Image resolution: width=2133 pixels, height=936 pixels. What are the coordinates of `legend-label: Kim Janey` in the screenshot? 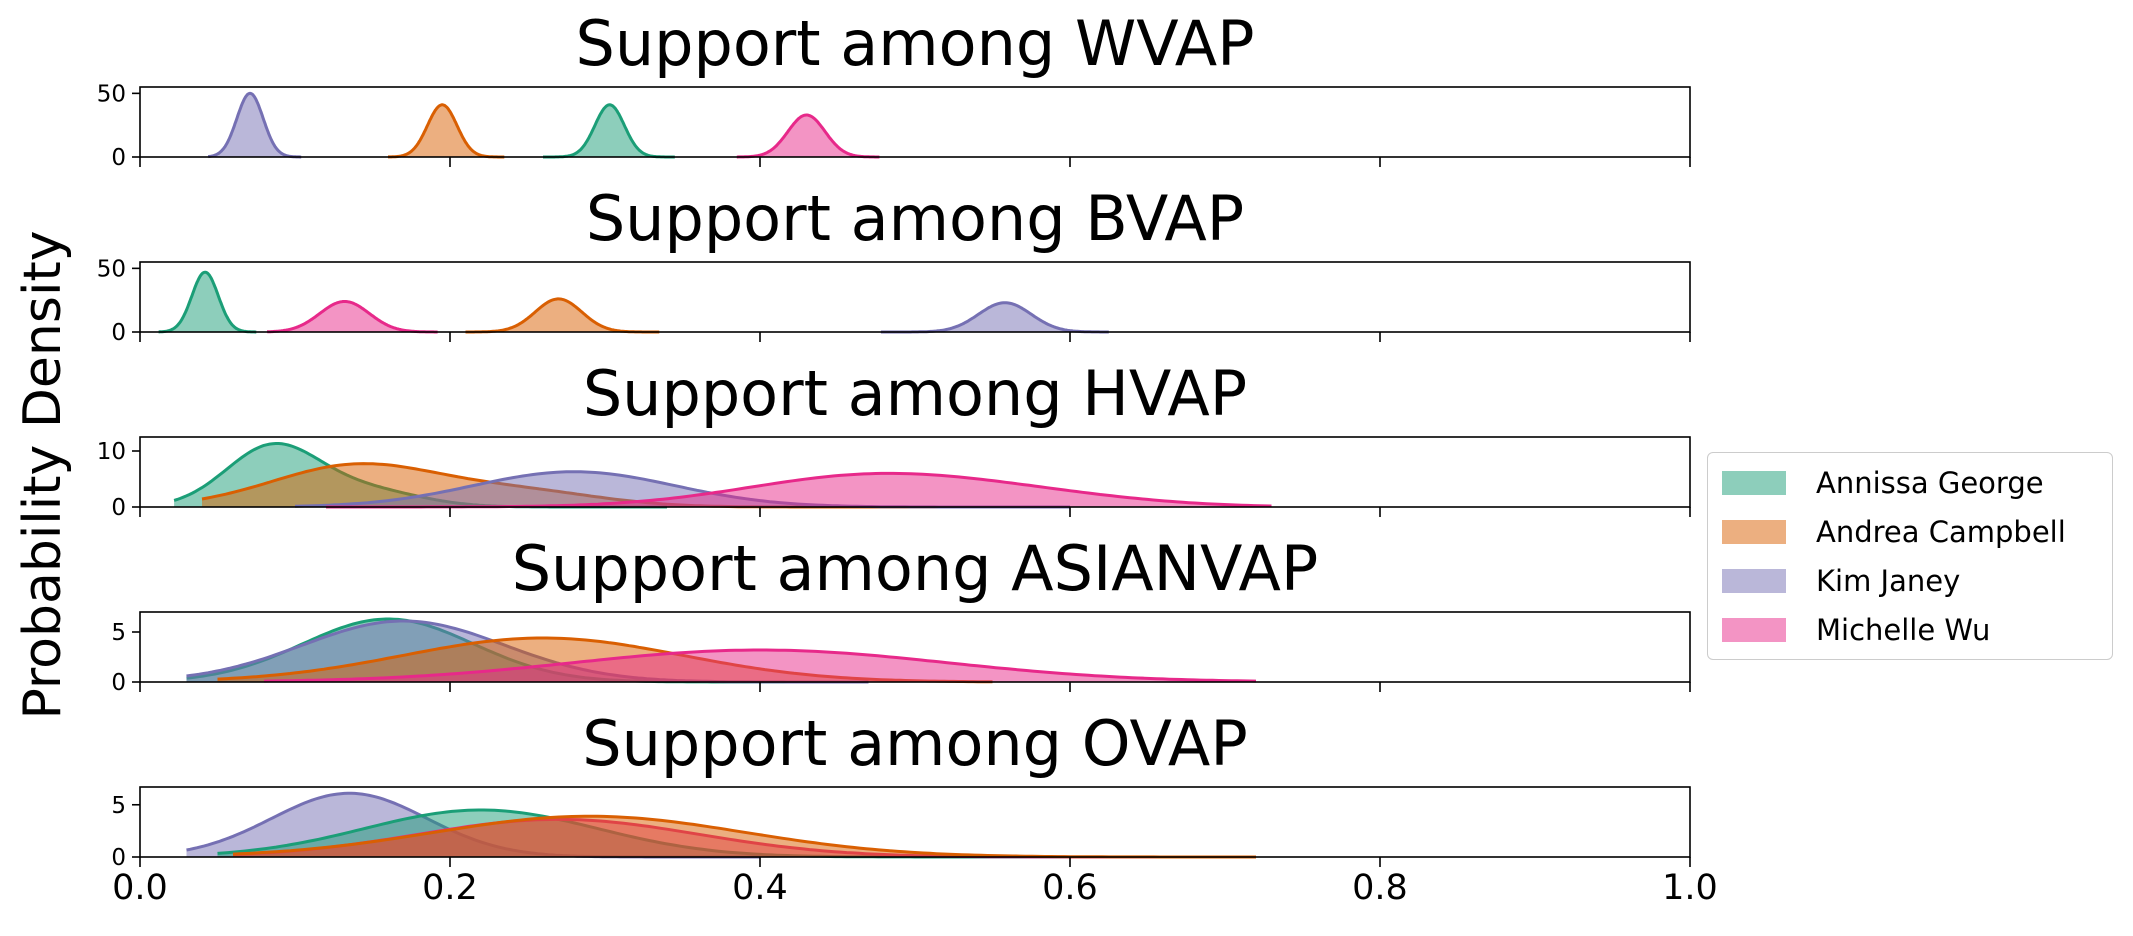 It's located at (1888, 581).